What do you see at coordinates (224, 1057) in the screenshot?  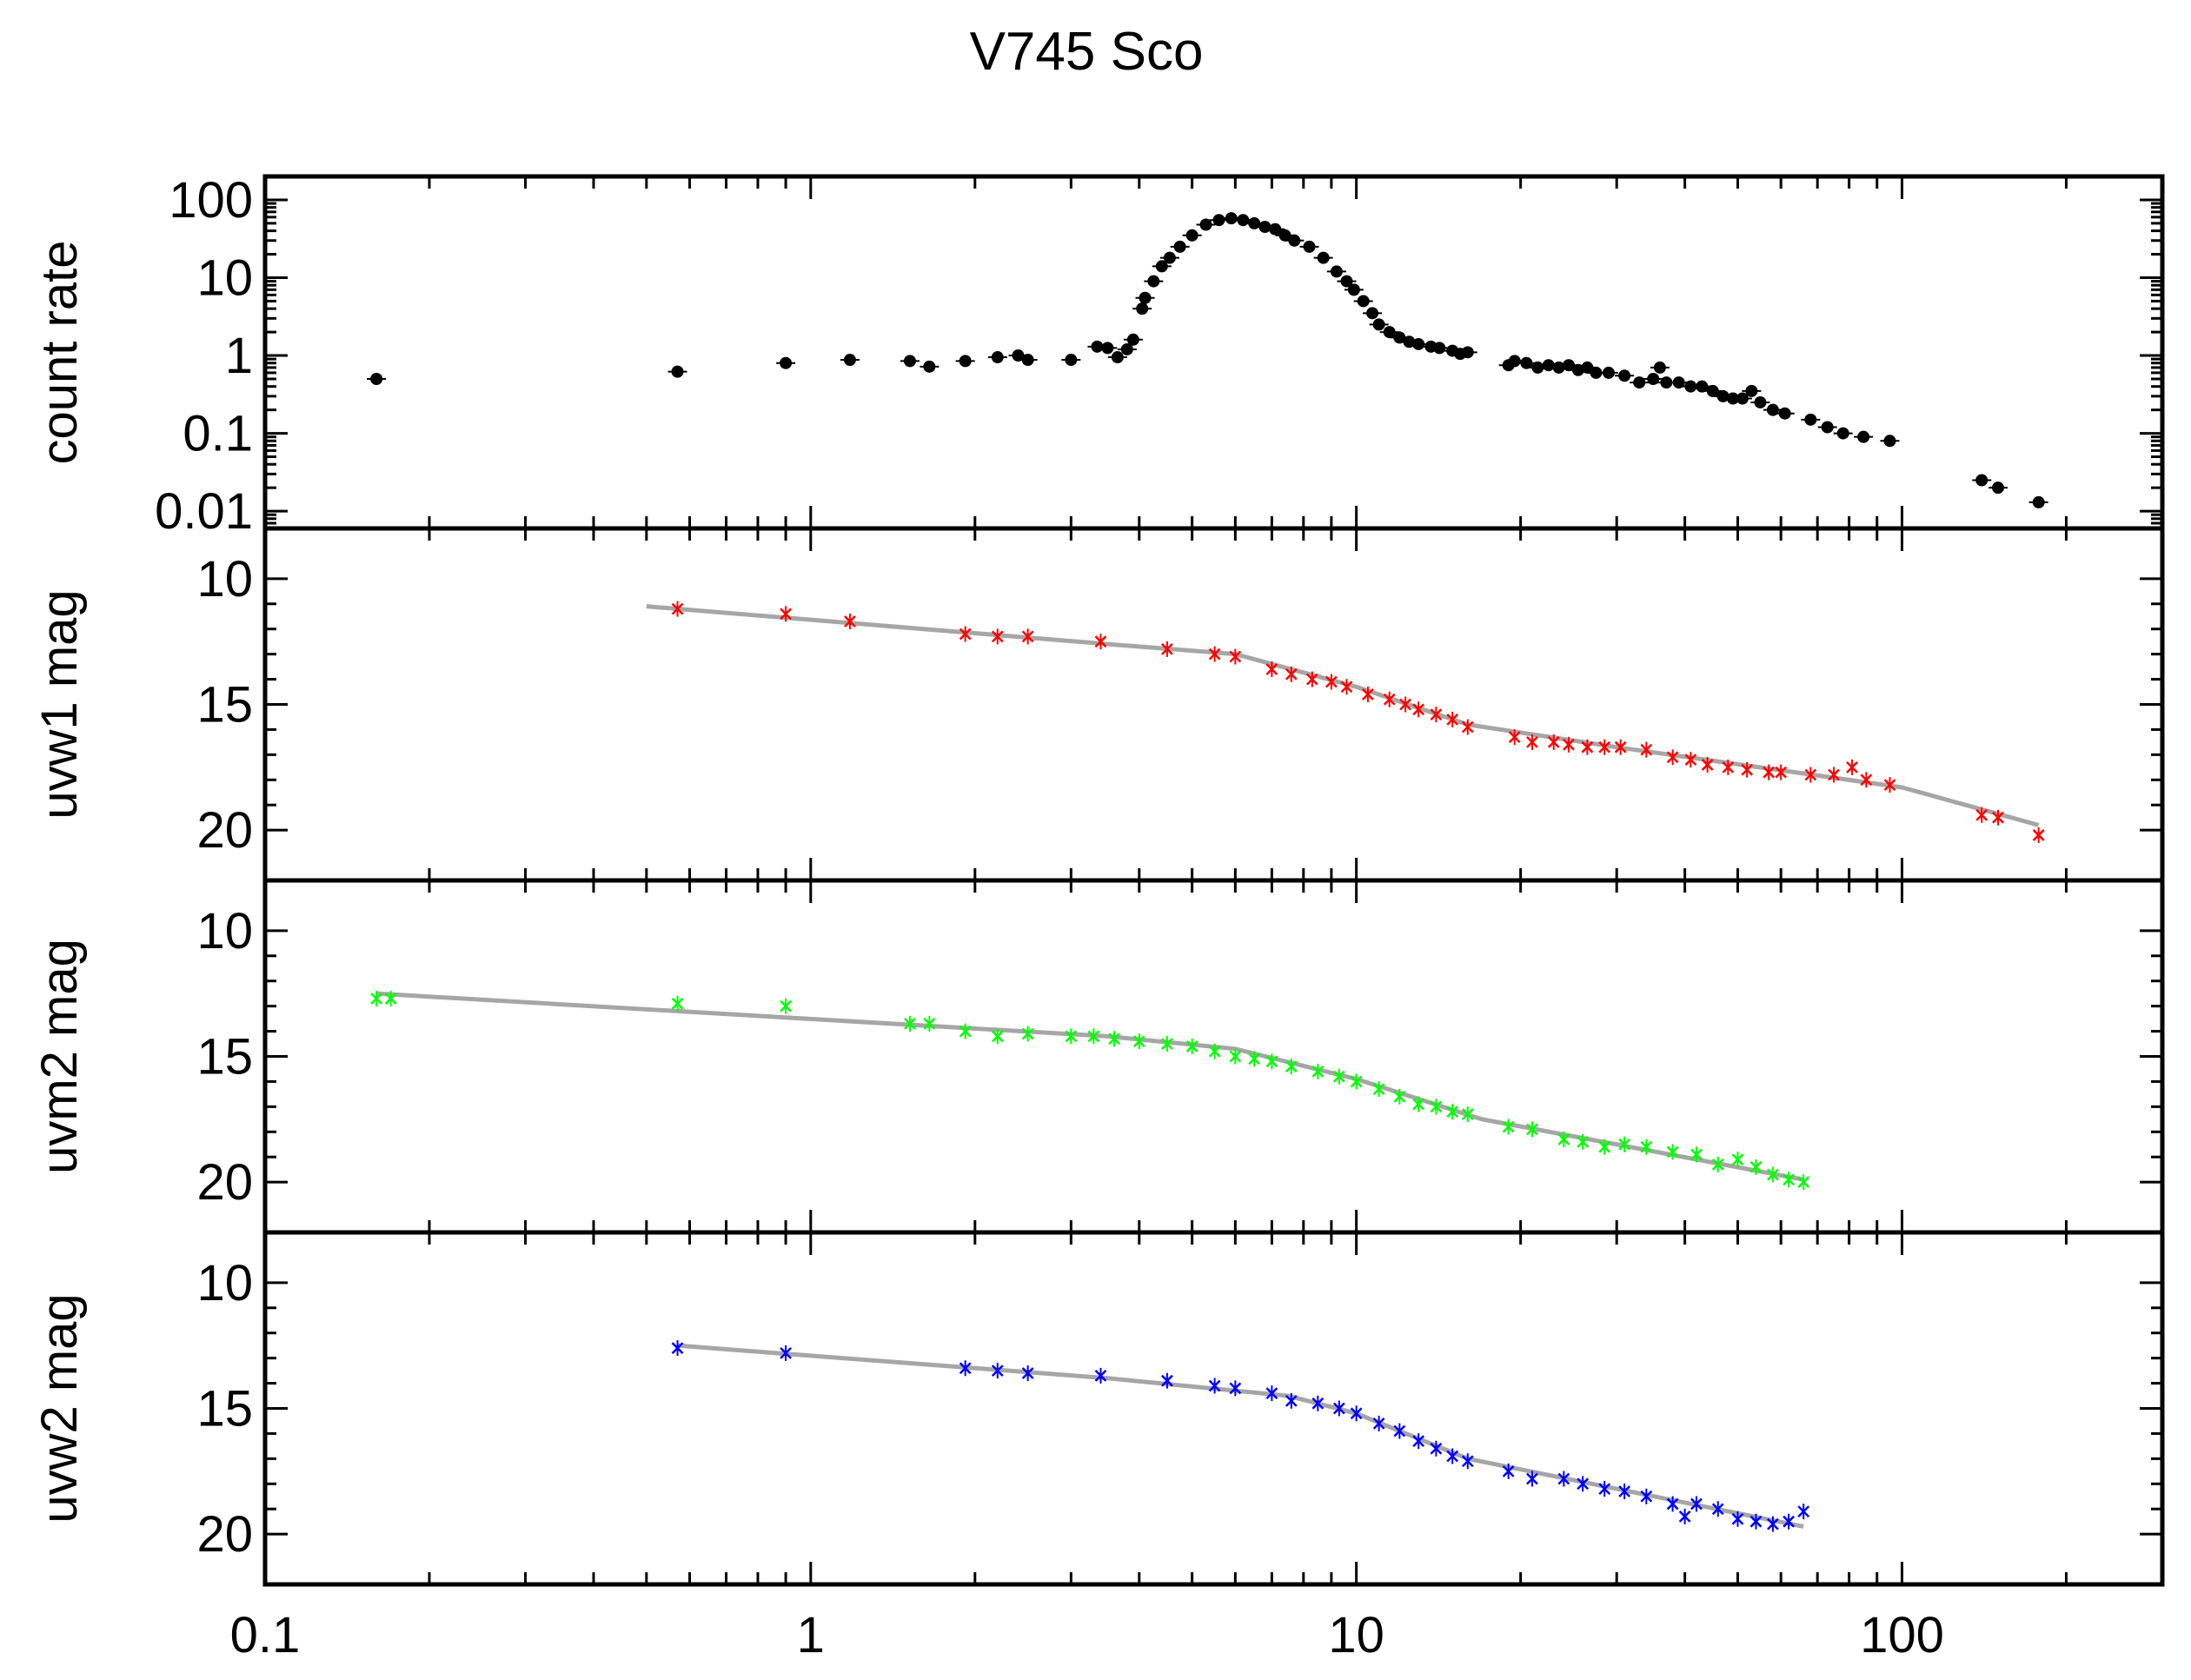 I see `y-tick-label-uvm2: 15` at bounding box center [224, 1057].